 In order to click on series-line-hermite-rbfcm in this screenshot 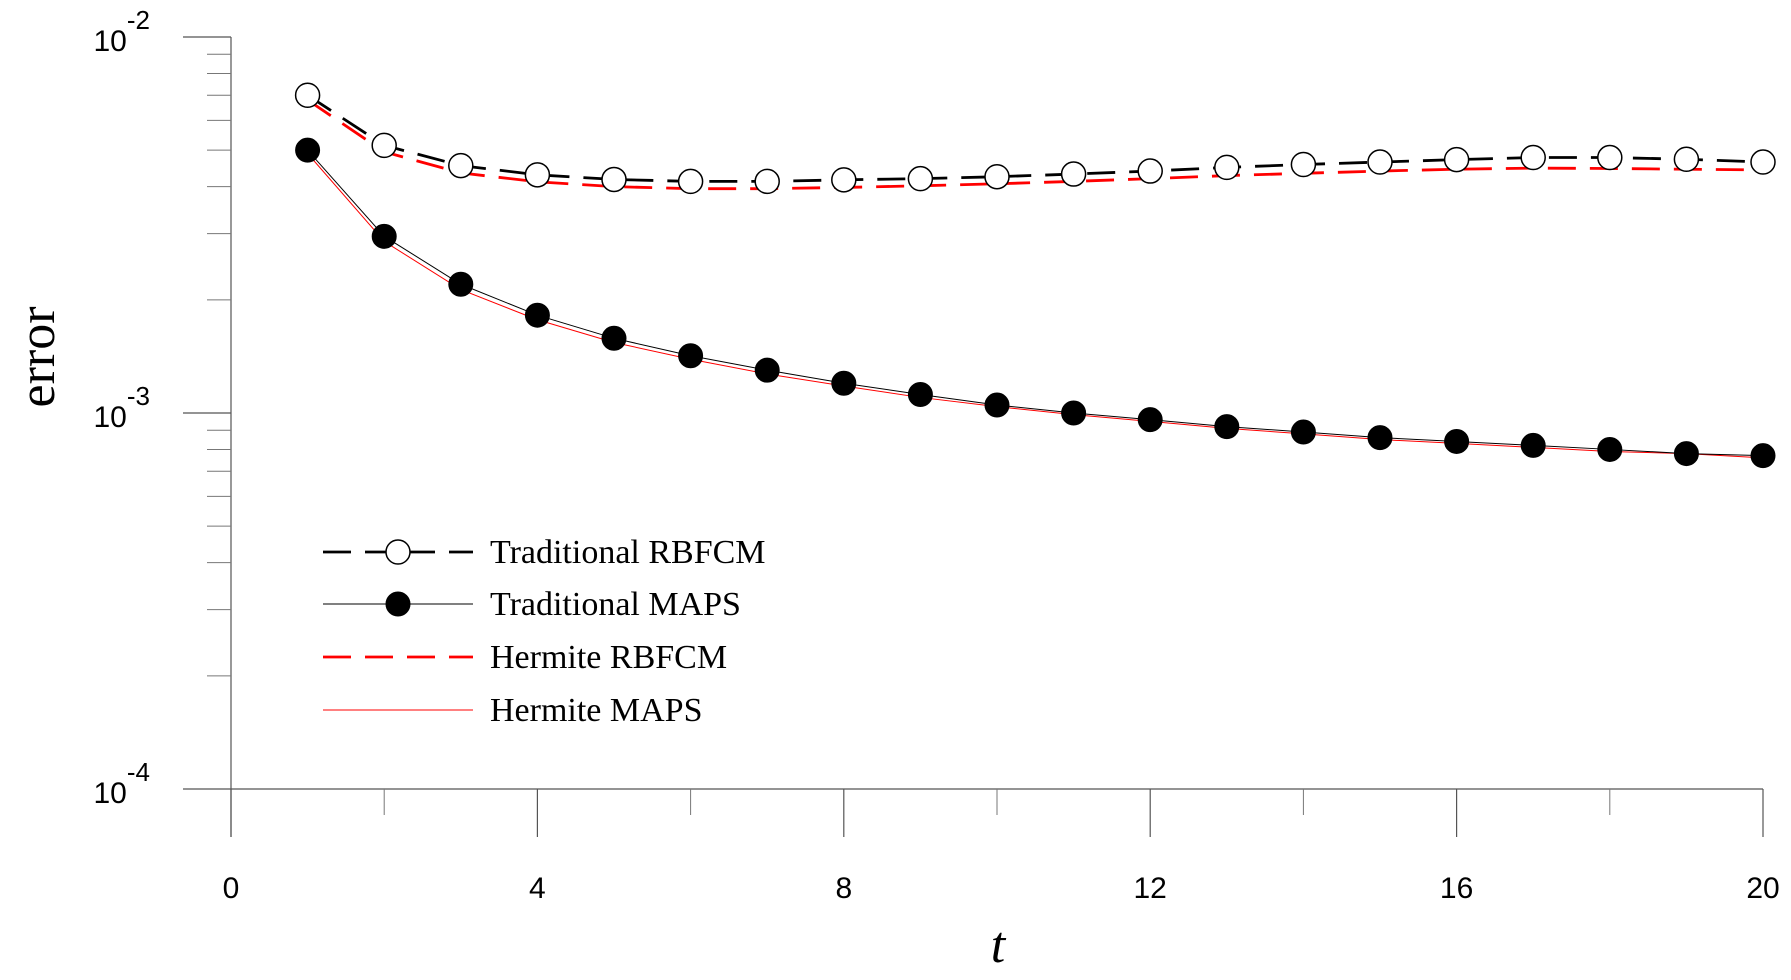, I will do `click(1035, 144)`.